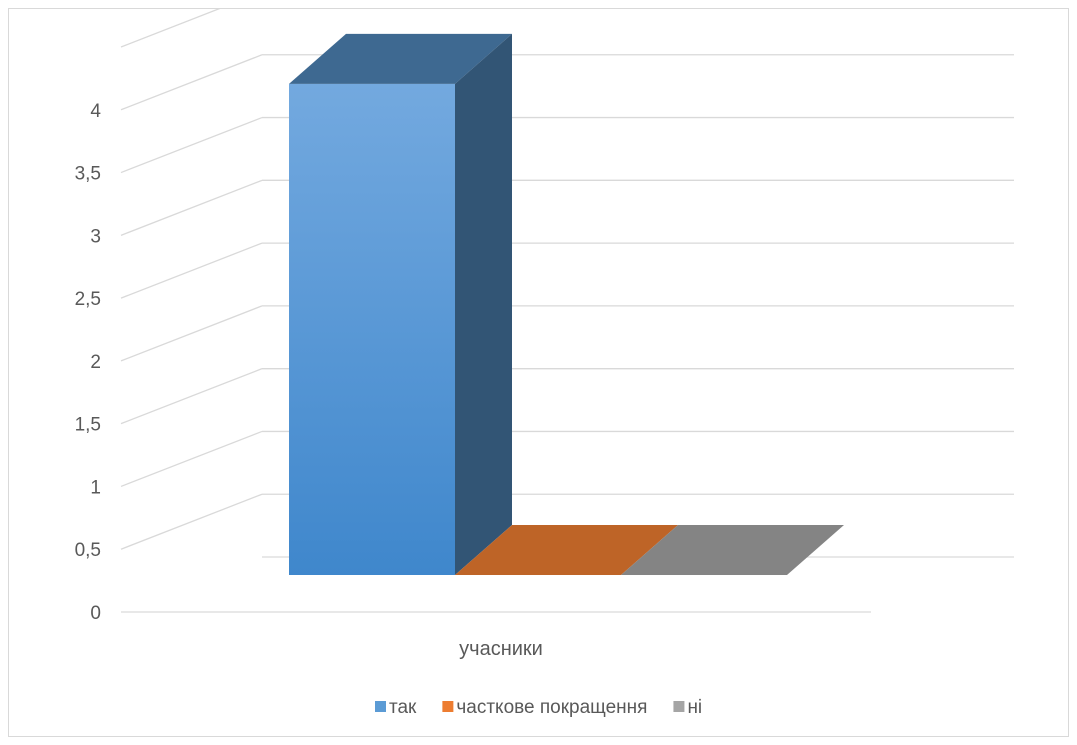 This screenshot has width=1077, height=745. What do you see at coordinates (483, 304) in the screenshot?
I see `bar-side` at bounding box center [483, 304].